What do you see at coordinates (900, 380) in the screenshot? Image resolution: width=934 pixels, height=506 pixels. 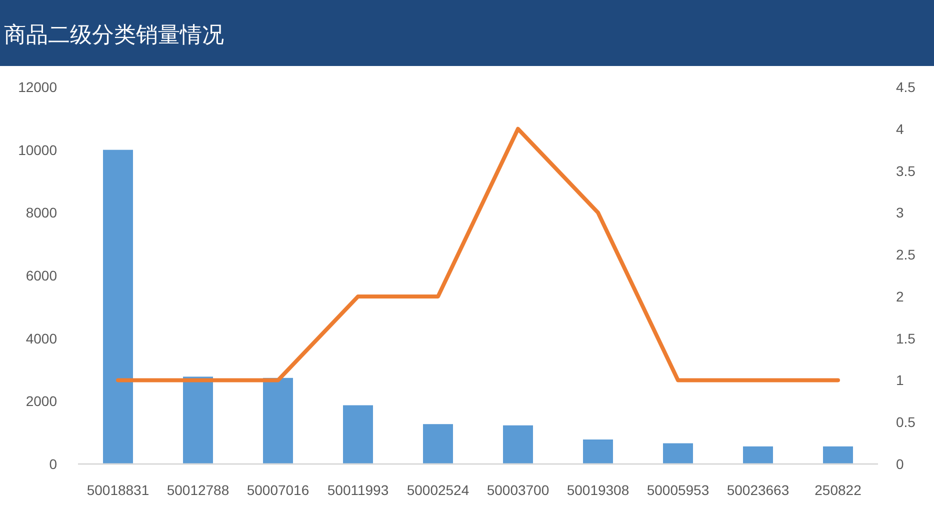 I see `y2-tick-label: 1` at bounding box center [900, 380].